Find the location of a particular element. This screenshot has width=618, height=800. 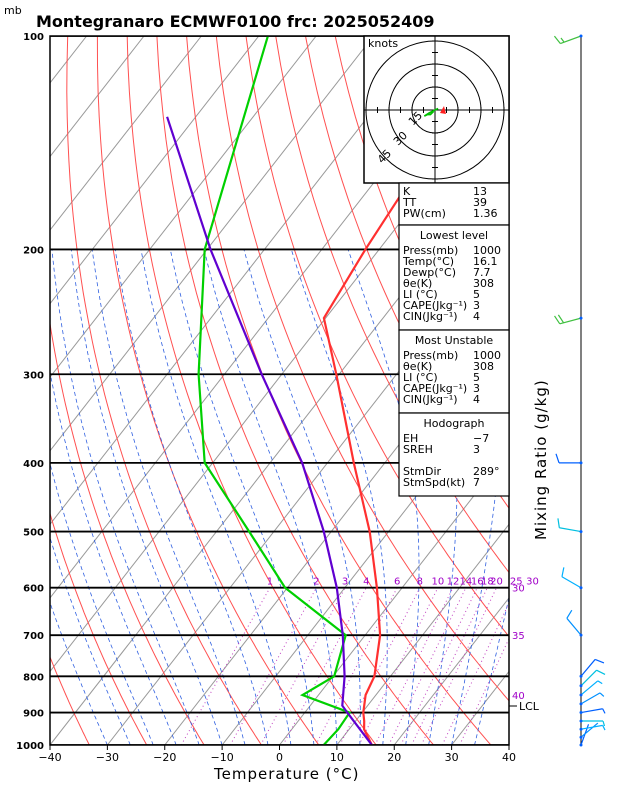

hodograph-trace is located at coordinates (434, 111).